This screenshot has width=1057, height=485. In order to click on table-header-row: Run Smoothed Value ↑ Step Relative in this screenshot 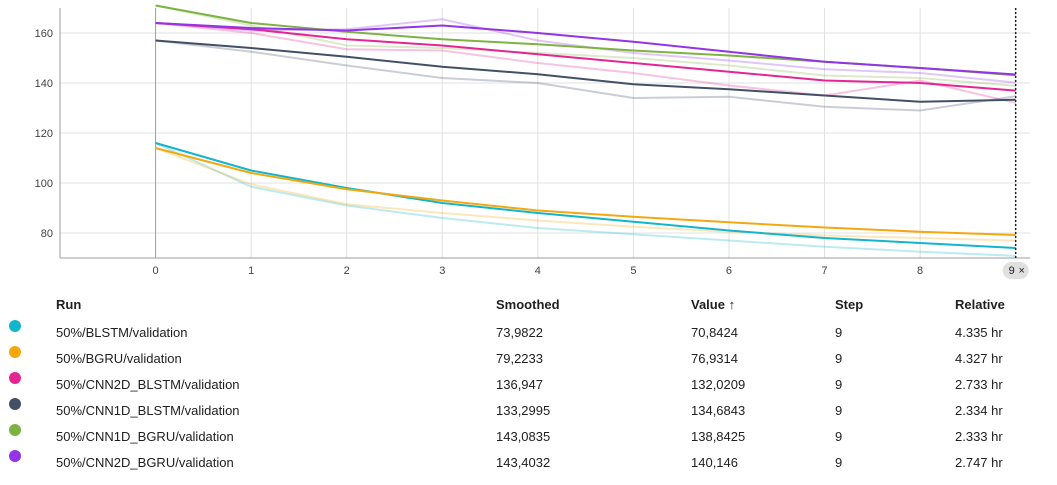, I will do `click(528, 305)`.